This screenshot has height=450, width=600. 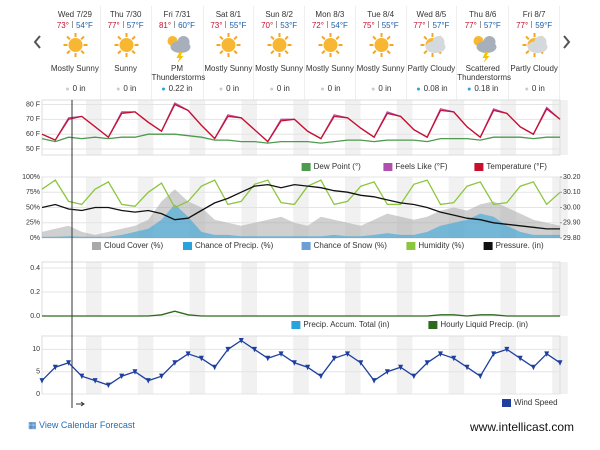 I want to click on link-text: View Calendar Forecast, so click(x=87, y=425).